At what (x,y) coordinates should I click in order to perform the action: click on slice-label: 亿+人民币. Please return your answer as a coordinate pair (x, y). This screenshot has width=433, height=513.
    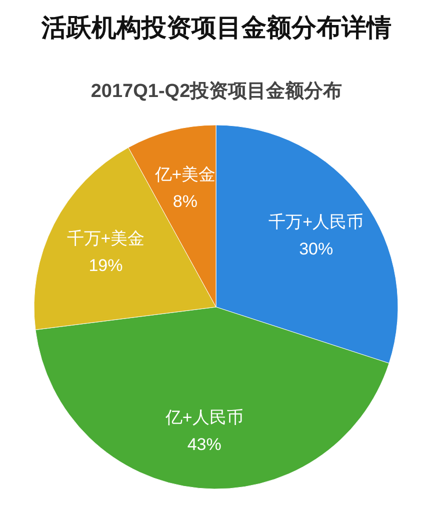
    Looking at the image, I should click on (204, 418).